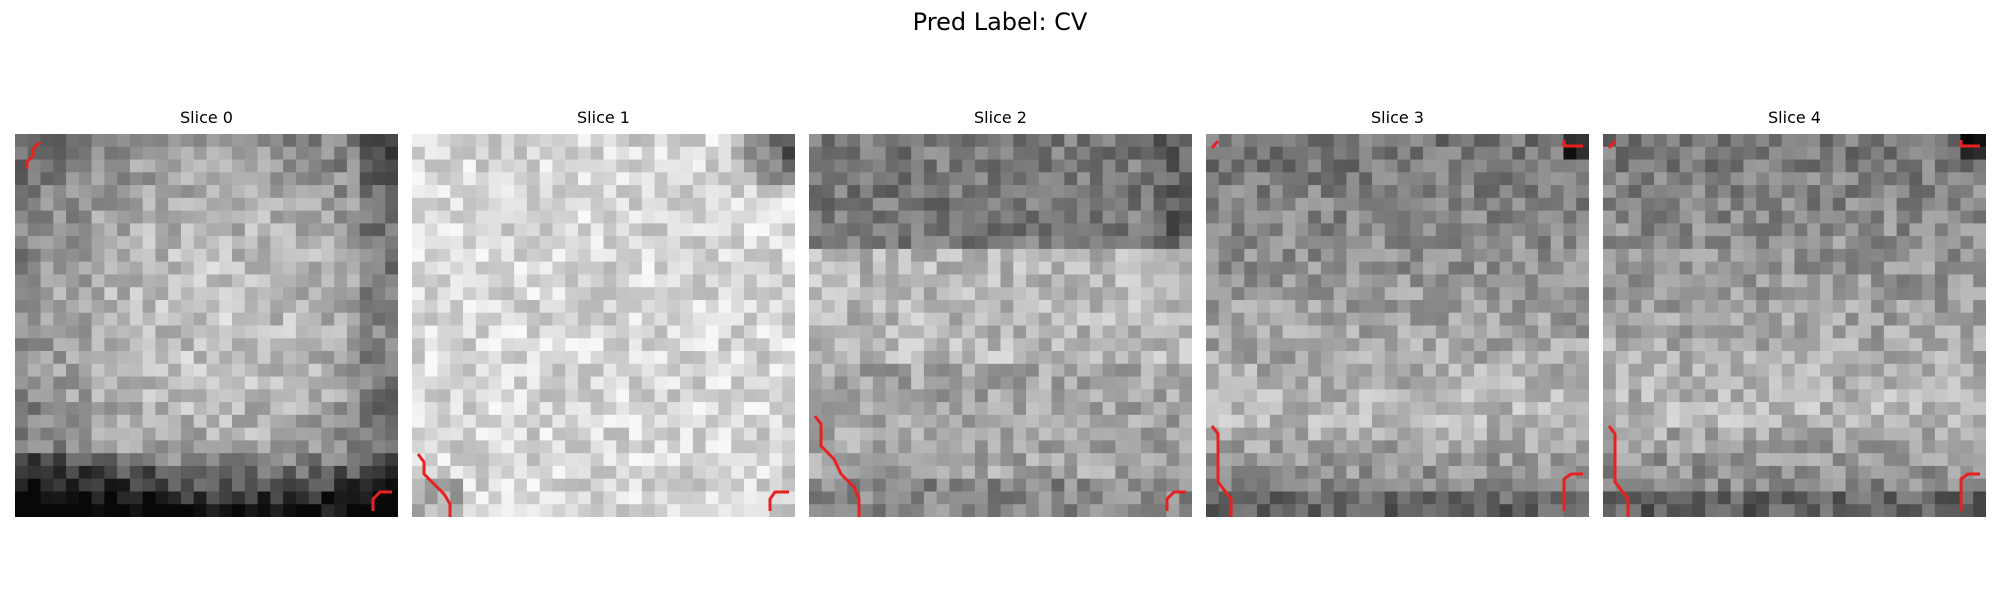 This screenshot has height=600, width=2000. What do you see at coordinates (1000, 117) in the screenshot?
I see `slice-title: Slice 2` at bounding box center [1000, 117].